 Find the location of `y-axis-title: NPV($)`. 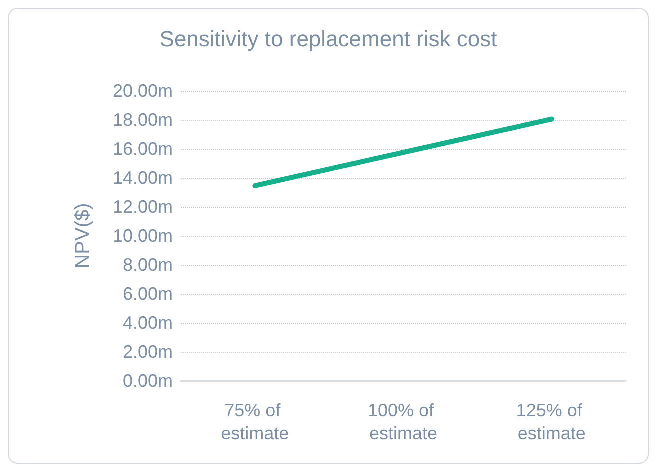

y-axis-title: NPV($) is located at coordinates (83, 236).